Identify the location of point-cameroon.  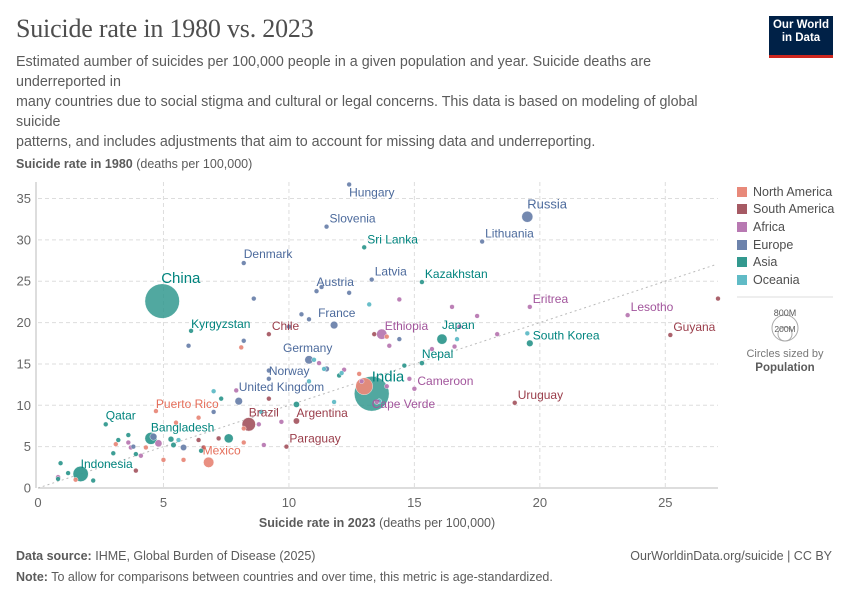
(414, 389).